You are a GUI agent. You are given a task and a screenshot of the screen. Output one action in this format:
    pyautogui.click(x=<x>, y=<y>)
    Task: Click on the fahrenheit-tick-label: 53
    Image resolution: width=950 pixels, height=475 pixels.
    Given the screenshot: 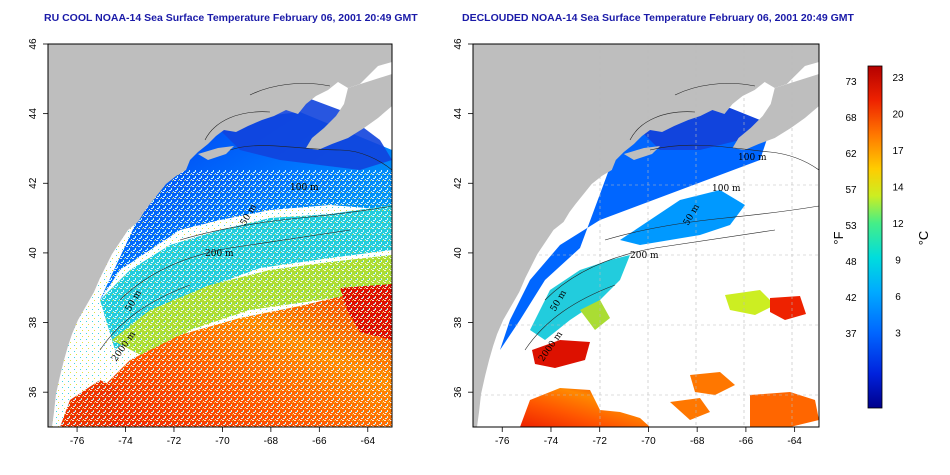 What is the action you would take?
    pyautogui.click(x=851, y=226)
    